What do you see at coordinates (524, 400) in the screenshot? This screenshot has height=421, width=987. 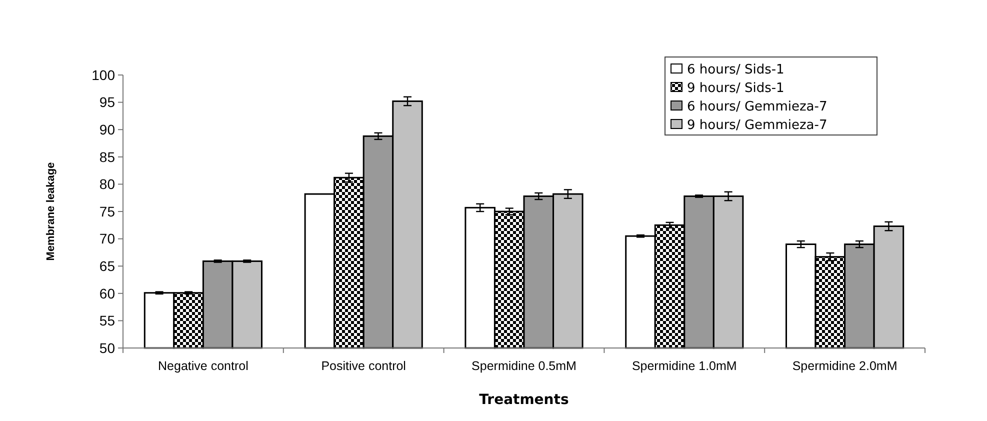 I see `x-axis-title: Treatments` at bounding box center [524, 400].